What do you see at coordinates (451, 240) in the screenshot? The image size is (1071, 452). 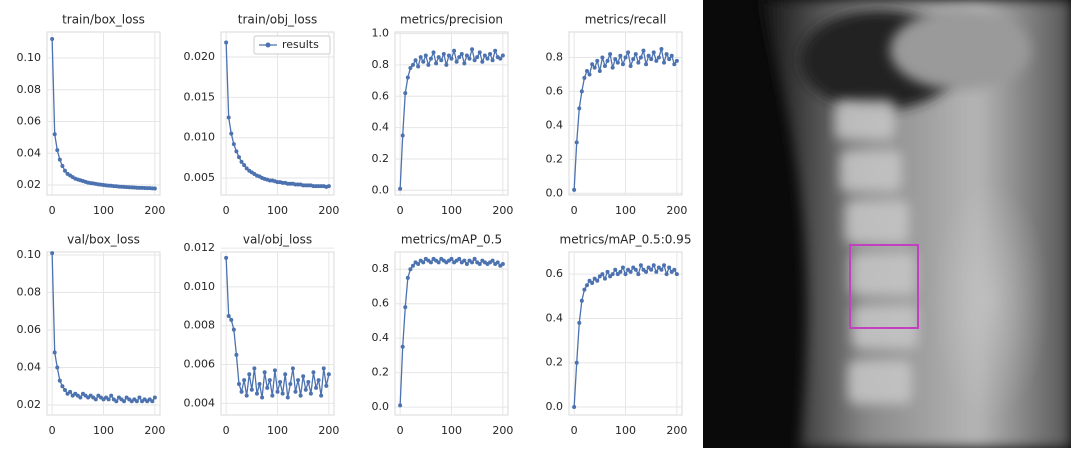 I see `chart-title: metrics/mAP_0.5` at bounding box center [451, 240].